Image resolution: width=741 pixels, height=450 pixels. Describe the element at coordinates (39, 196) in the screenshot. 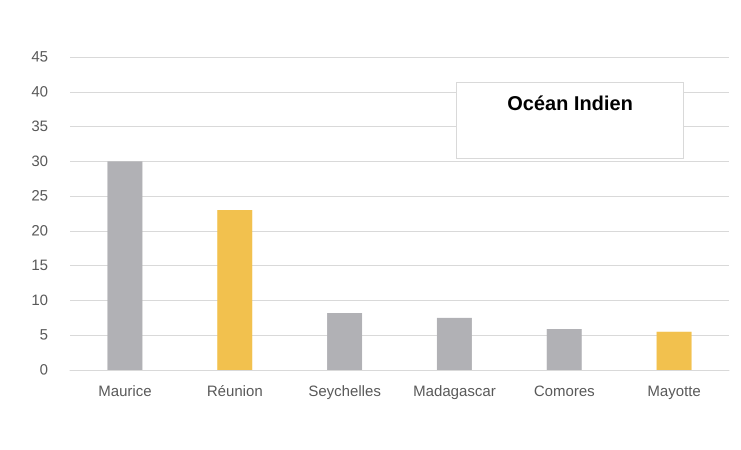

I see `y-tick-label: 25` at that location.